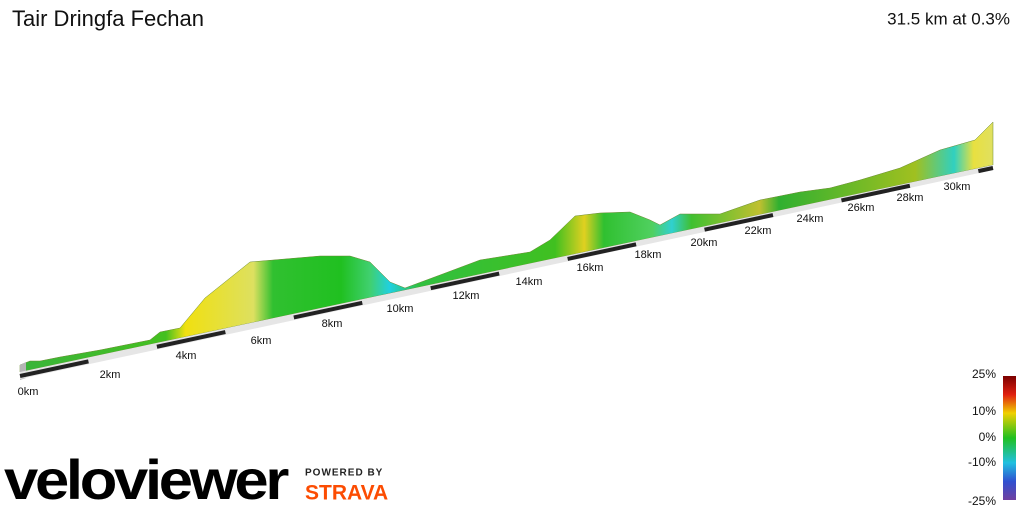  I want to click on scale-tick-label: -10%, so click(982, 462).